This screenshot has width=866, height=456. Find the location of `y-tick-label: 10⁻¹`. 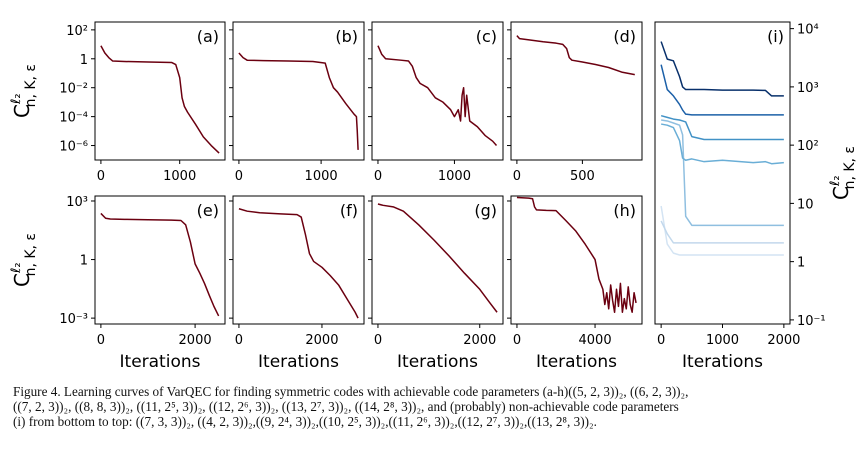

y-tick-label: 10⁻¹ is located at coordinates (811, 321).